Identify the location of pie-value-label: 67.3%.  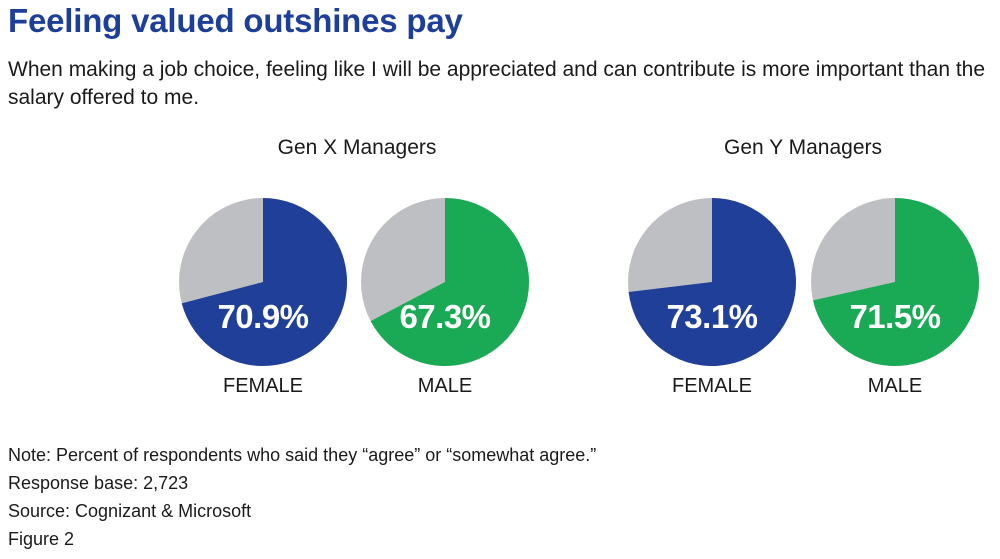
(445, 316).